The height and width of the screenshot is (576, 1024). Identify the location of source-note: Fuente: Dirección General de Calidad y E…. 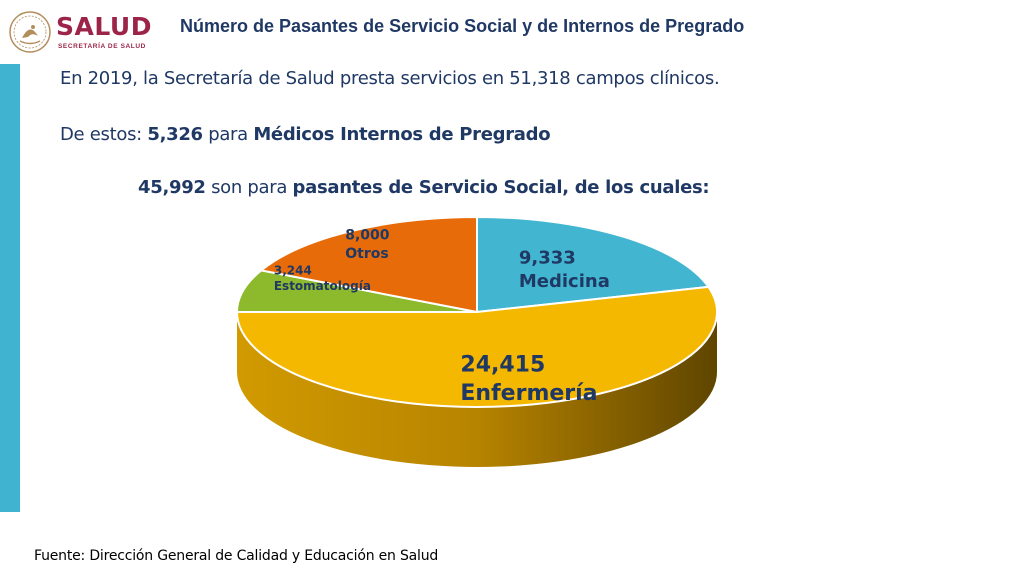
(236, 556).